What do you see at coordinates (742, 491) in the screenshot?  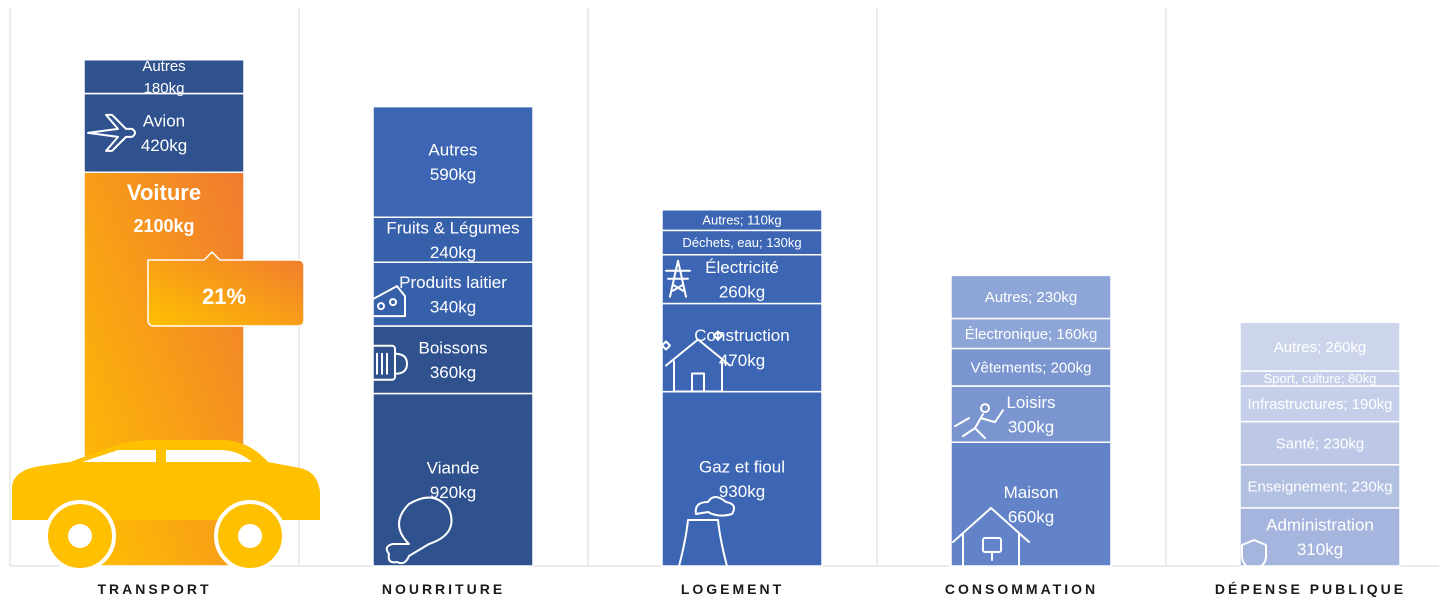 I see `segment-value: 930kg` at bounding box center [742, 491].